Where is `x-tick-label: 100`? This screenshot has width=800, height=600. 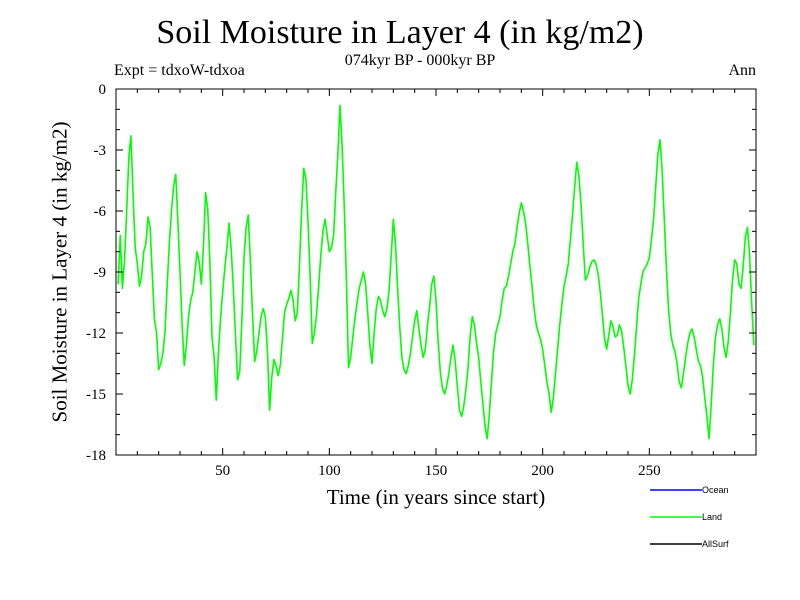 x-tick-label: 100 is located at coordinates (329, 471).